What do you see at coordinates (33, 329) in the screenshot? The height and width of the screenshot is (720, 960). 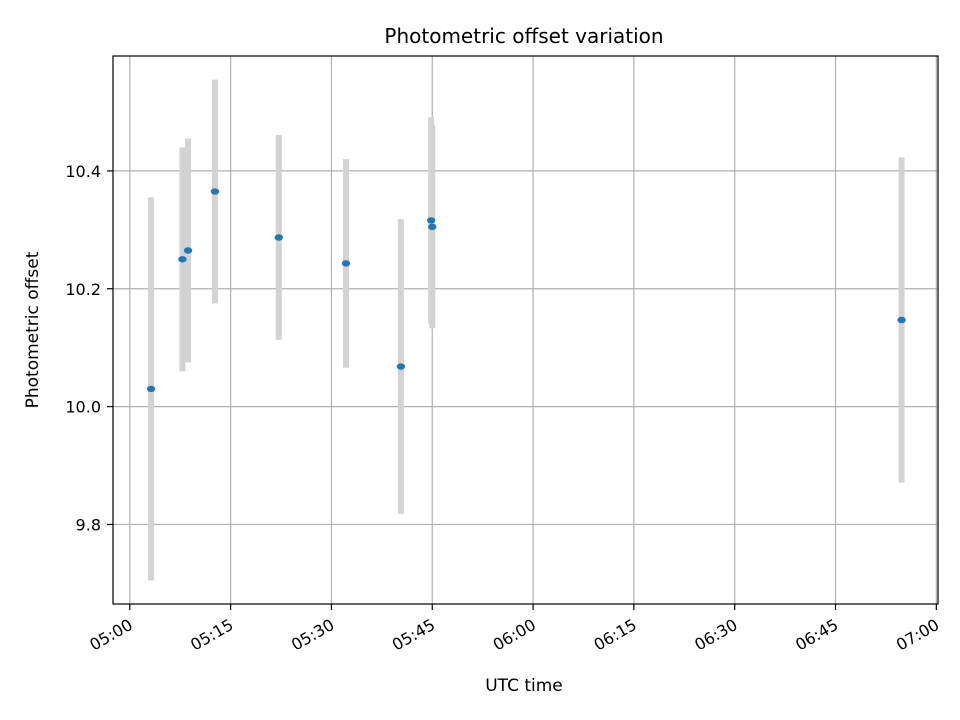 I see `y-axis-label: Photometric offset` at bounding box center [33, 329].